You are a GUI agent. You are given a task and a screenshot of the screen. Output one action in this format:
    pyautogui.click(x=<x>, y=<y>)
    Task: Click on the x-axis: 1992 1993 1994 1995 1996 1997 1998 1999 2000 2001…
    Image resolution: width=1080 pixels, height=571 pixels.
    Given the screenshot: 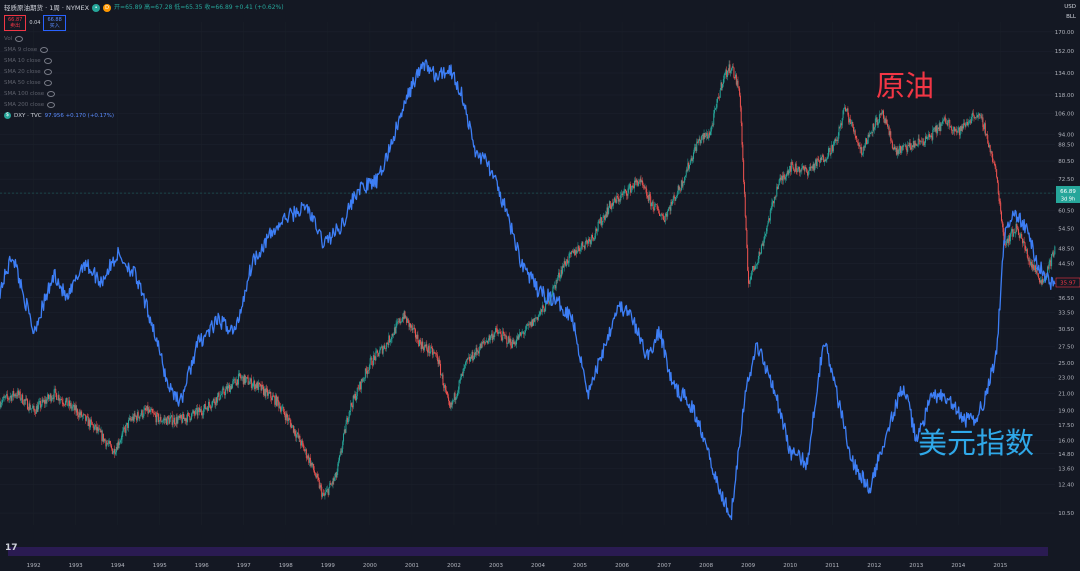 What is the action you would take?
    pyautogui.click(x=540, y=558)
    